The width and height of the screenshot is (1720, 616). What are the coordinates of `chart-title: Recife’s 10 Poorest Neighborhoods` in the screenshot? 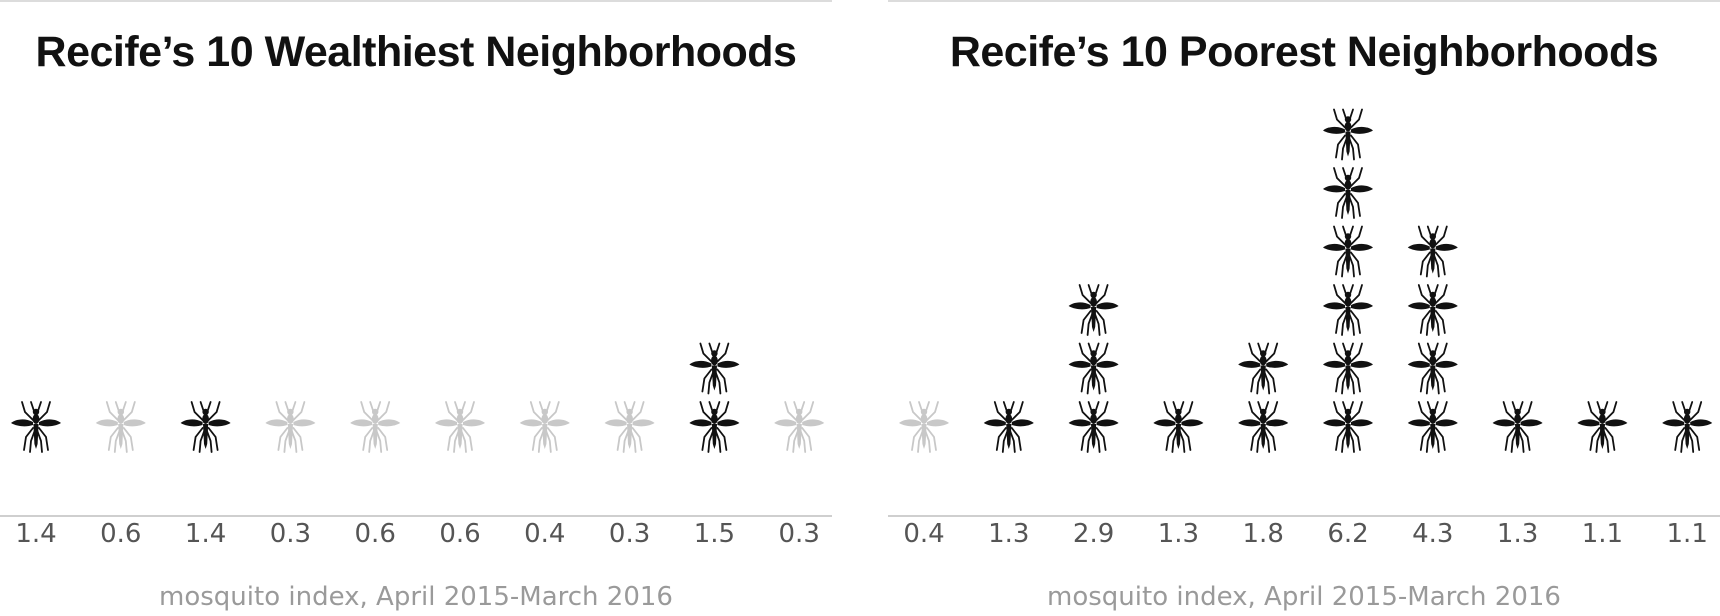 It's located at (1304, 52).